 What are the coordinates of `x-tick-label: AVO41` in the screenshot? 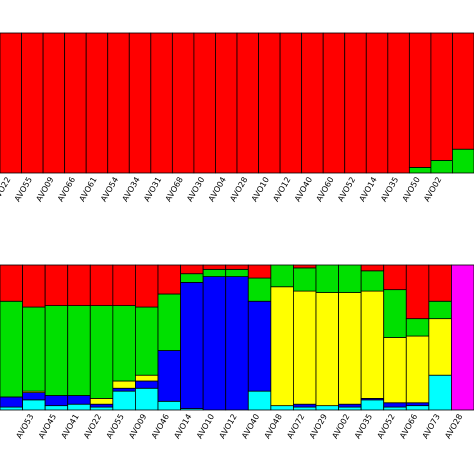 It's located at (70, 427).